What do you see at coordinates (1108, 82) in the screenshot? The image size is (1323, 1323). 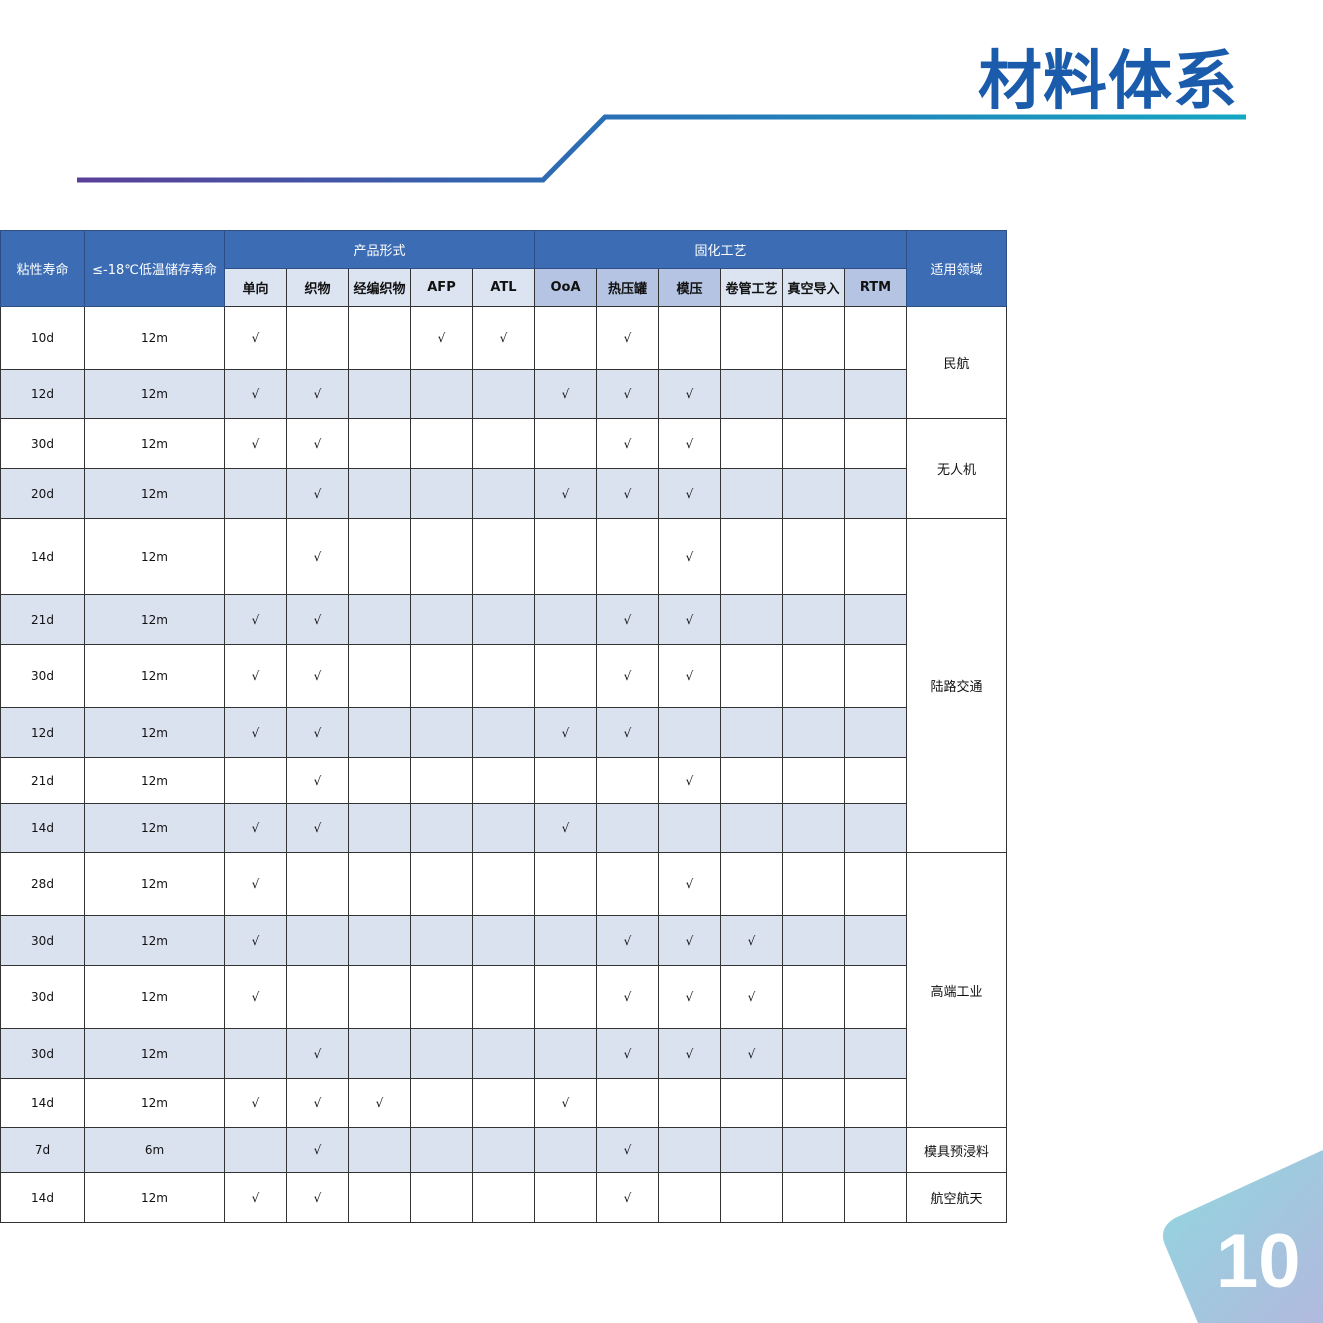 I see `page-title: 材料体系` at bounding box center [1108, 82].